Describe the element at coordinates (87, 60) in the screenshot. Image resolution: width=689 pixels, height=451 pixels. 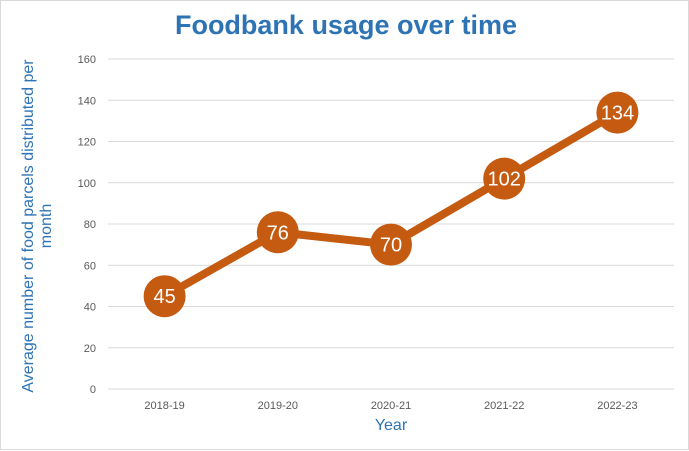
I see `y-tick-label: 160` at that location.